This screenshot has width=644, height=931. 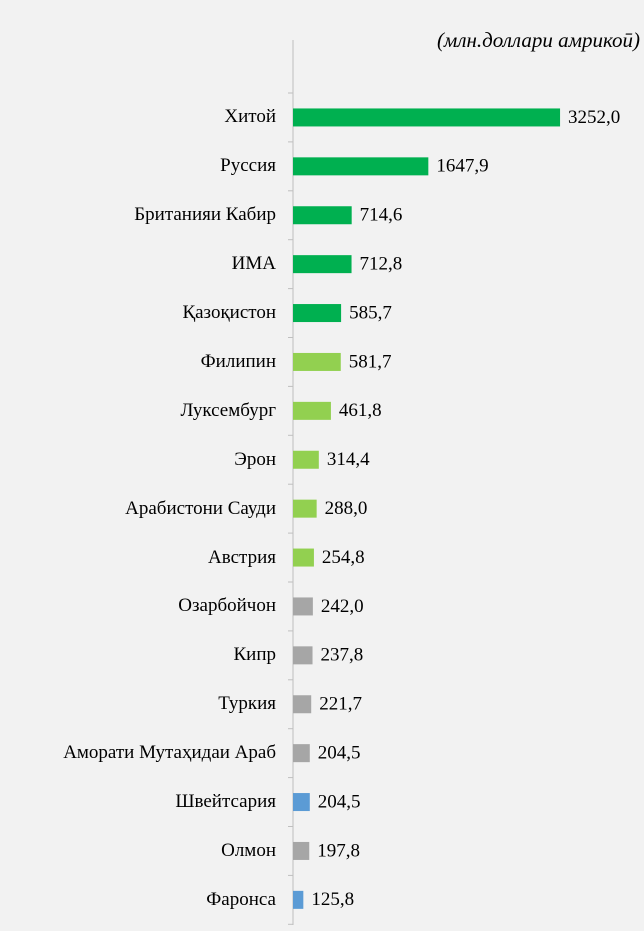 I want to click on value-label: 254,8, so click(x=343, y=557).